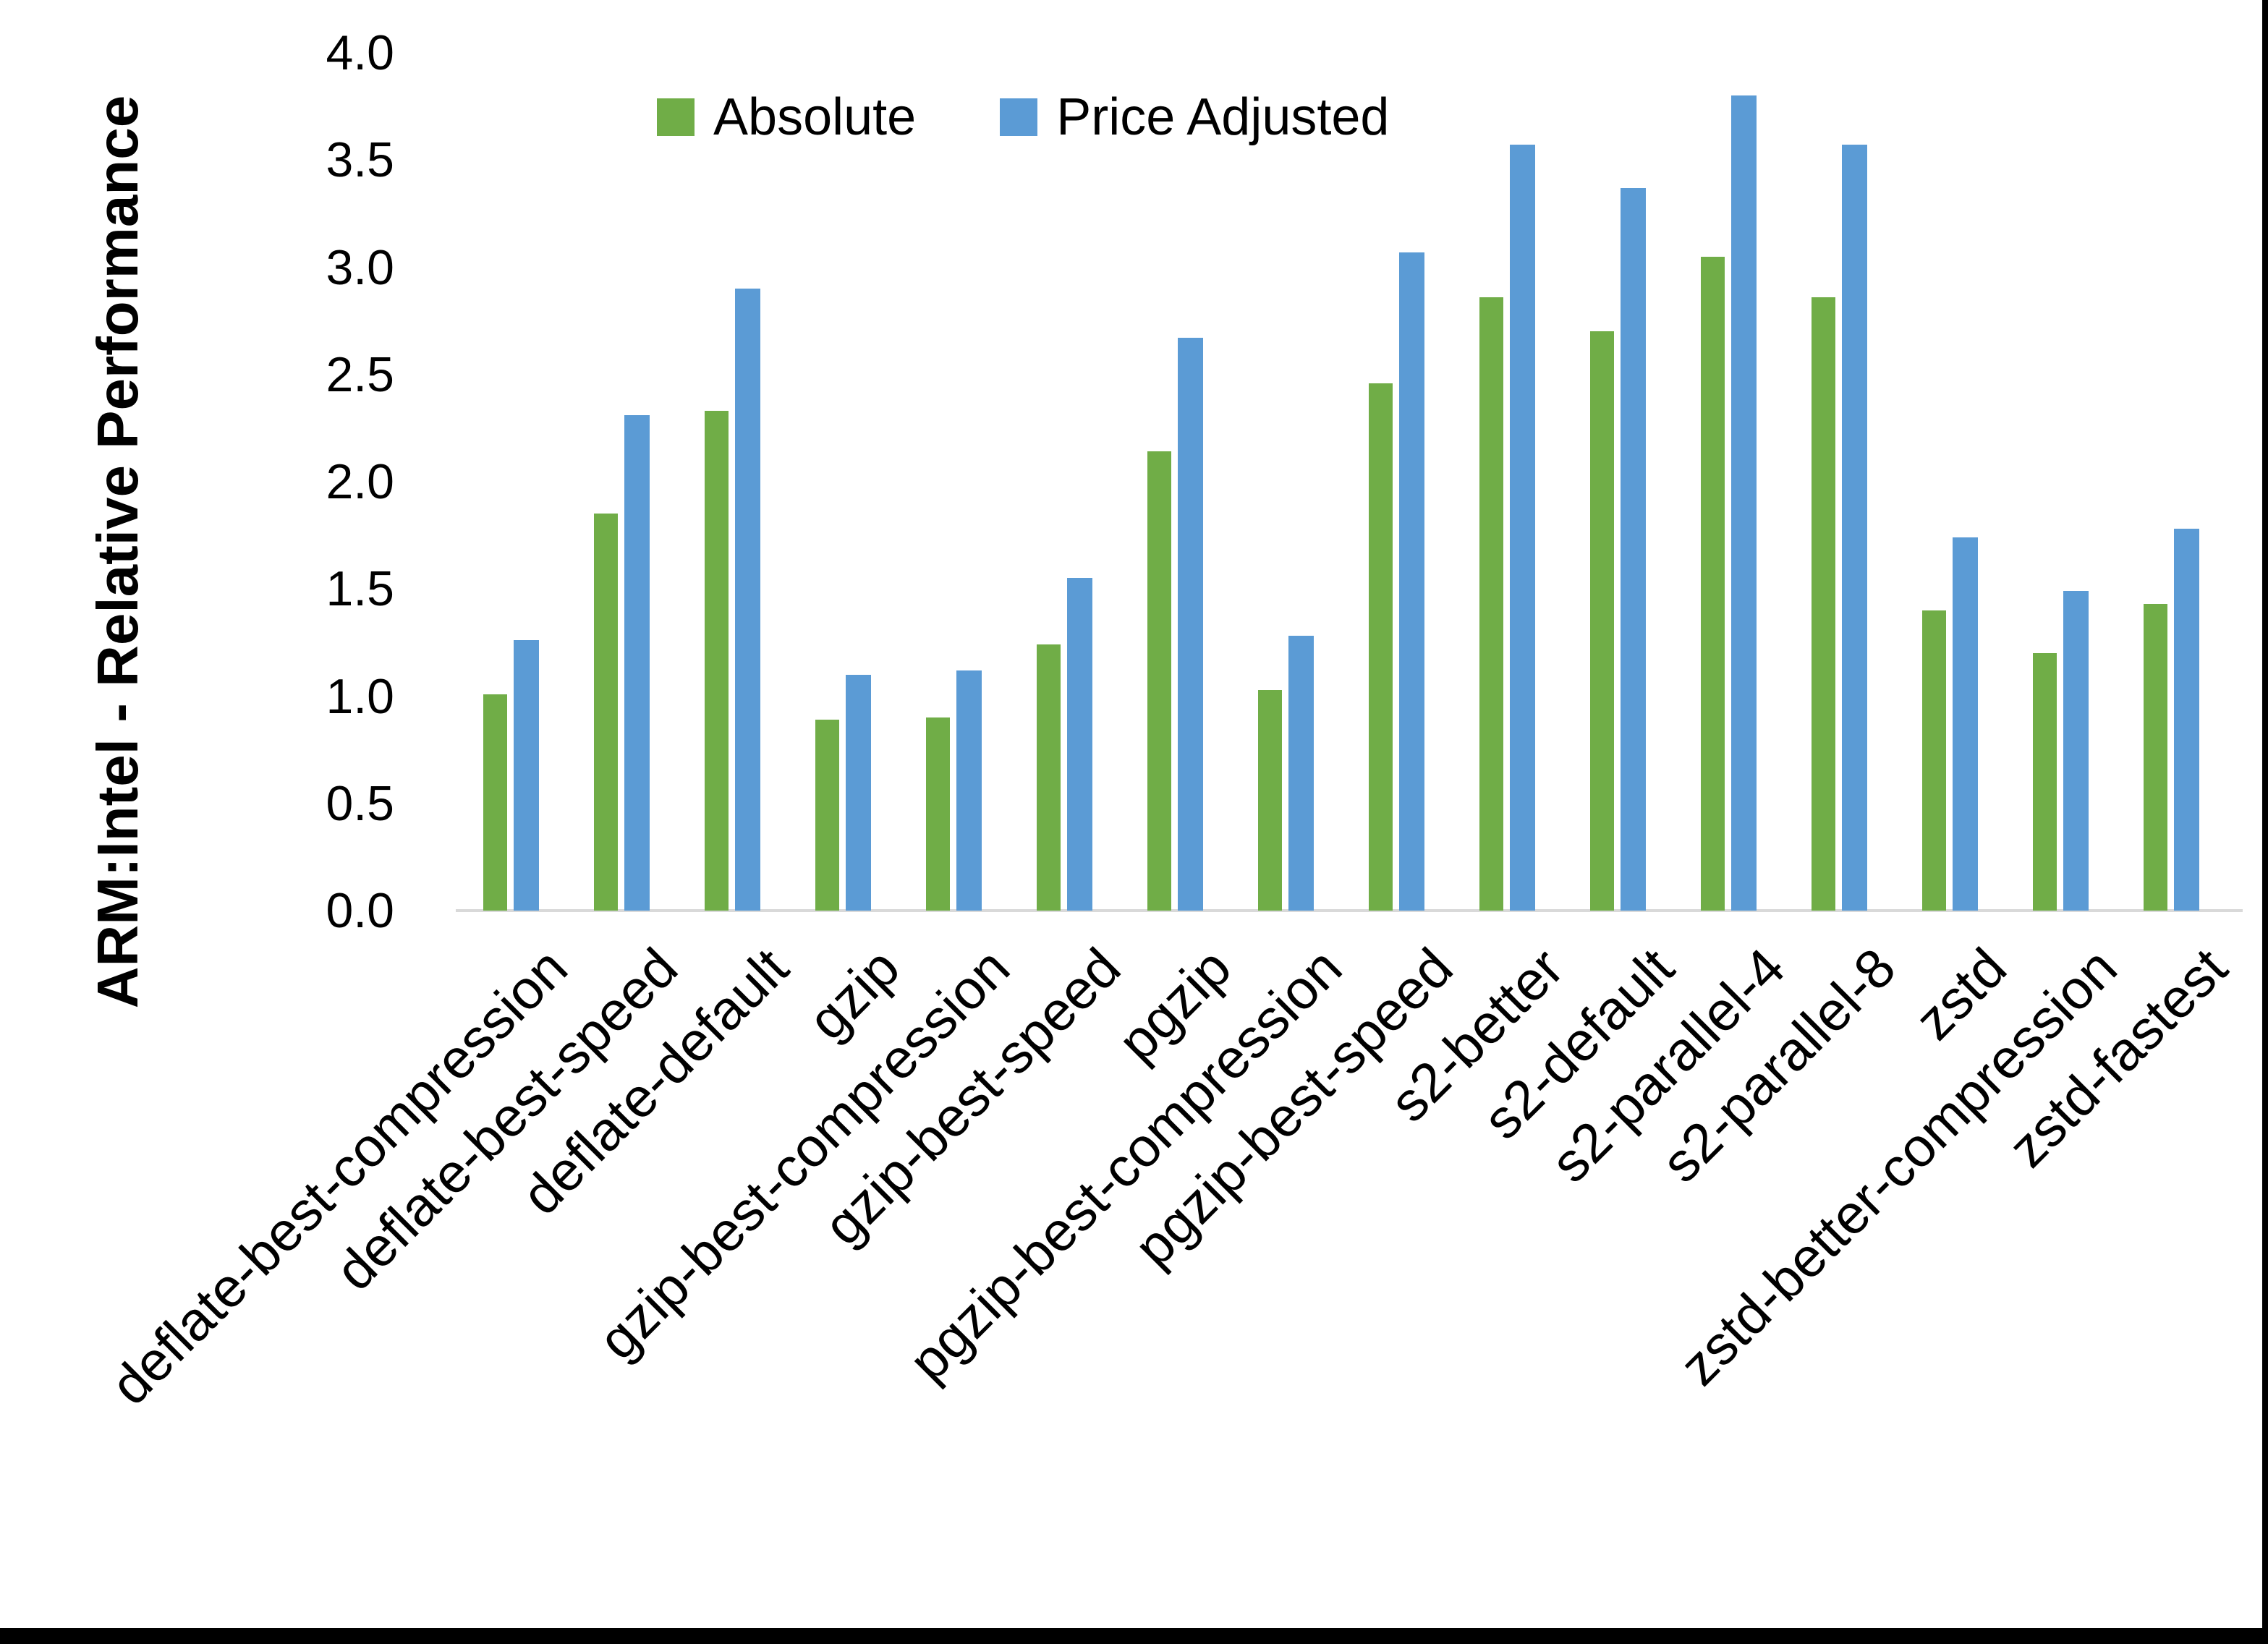 The height and width of the screenshot is (1644, 2268). What do you see at coordinates (360, 803) in the screenshot?
I see `y-tick-label-0.5: 0.5` at bounding box center [360, 803].